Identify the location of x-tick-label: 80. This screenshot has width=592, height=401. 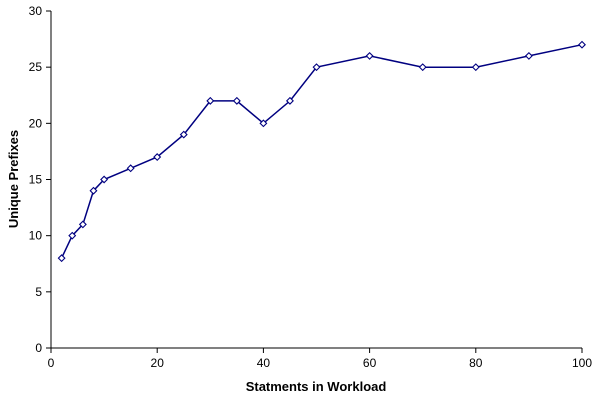
(476, 363).